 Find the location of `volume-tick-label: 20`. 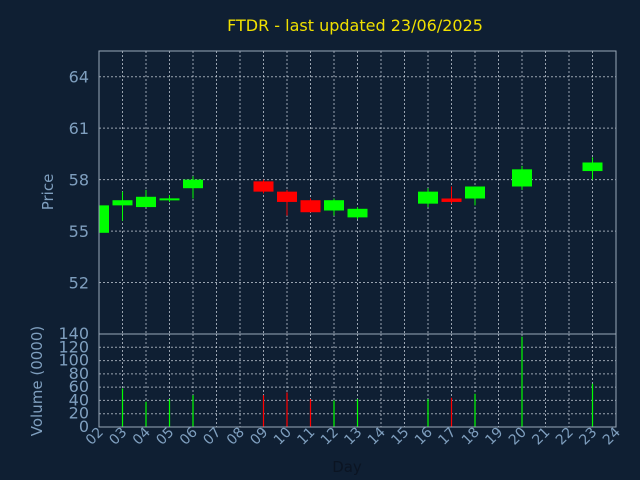

volume-tick-label: 20 is located at coordinates (79, 413).